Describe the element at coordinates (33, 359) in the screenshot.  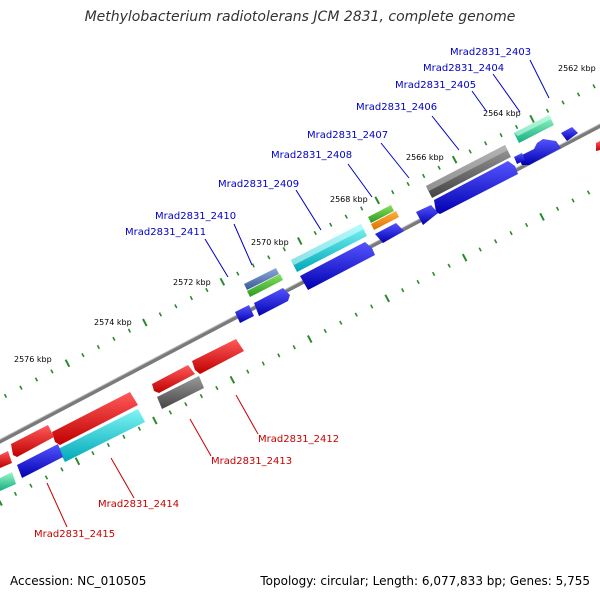
I see `tick-label: 2576 kbp` at that location.